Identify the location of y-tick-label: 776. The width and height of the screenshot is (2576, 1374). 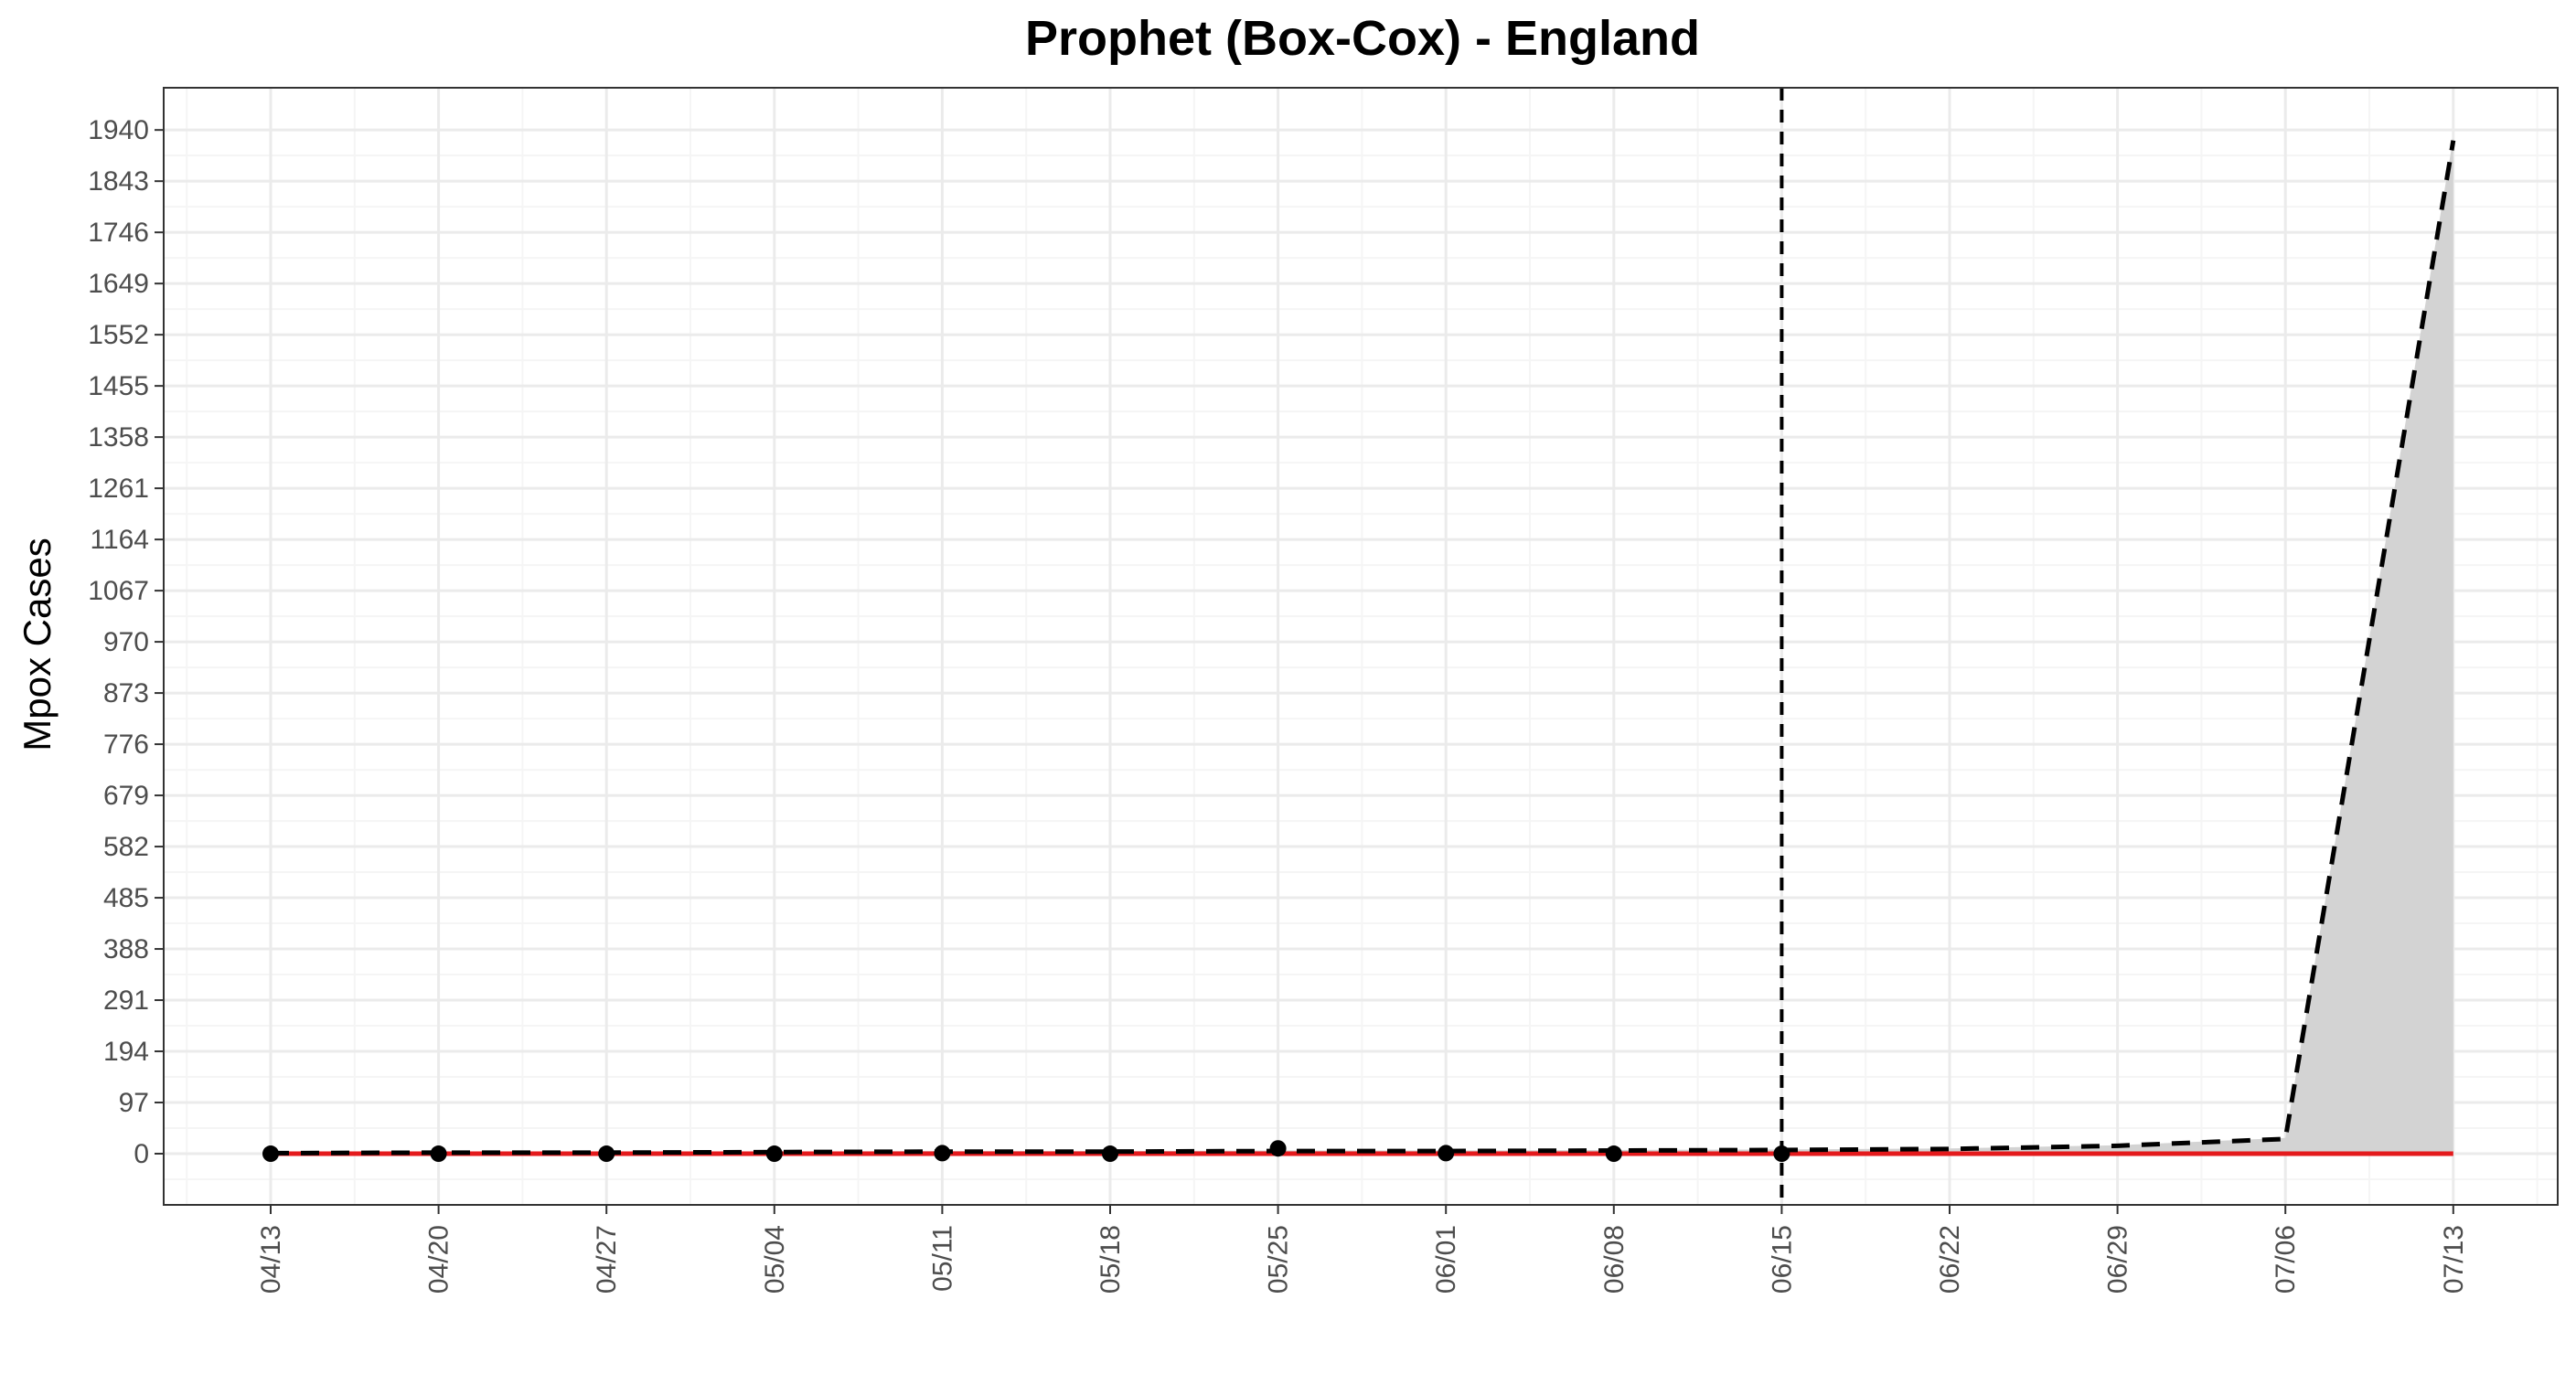
(126, 745).